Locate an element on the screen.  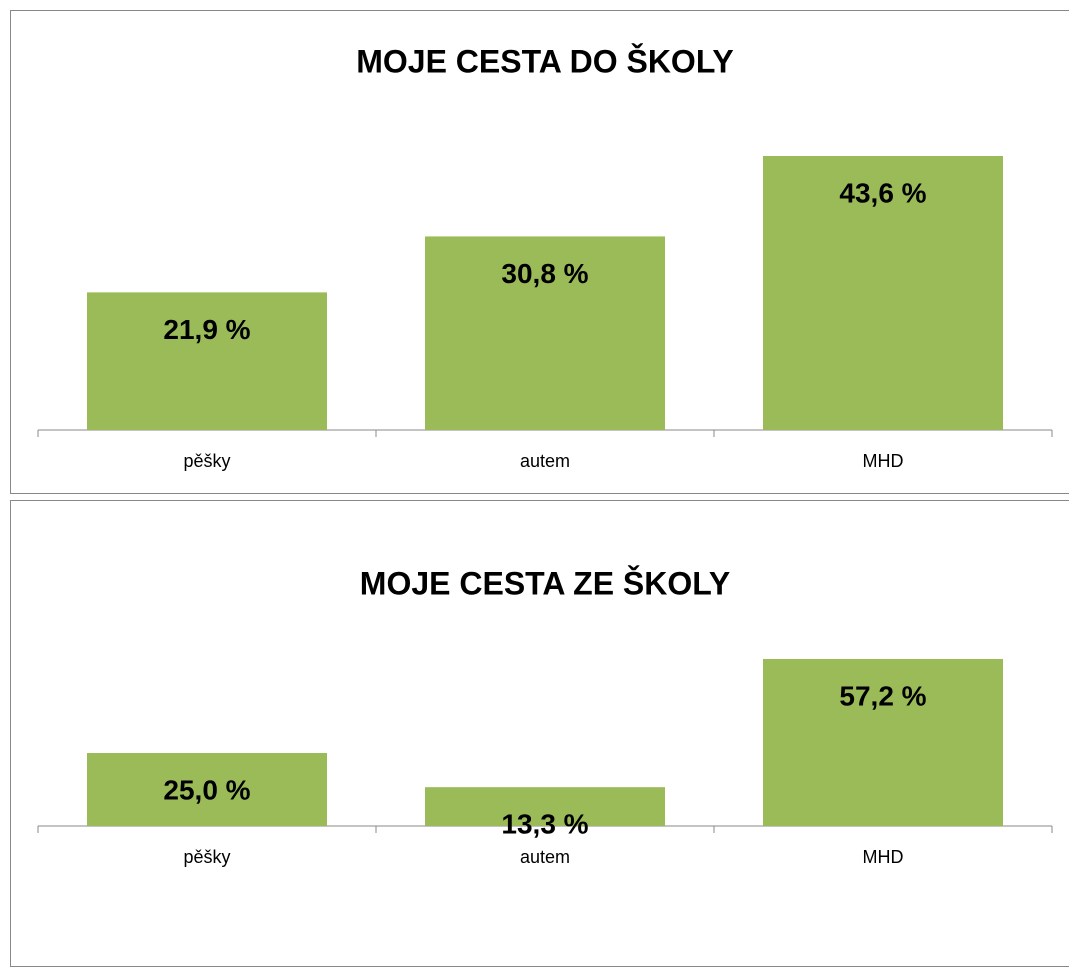
chart-title: MOJE CESTA DO ŠKOLY is located at coordinates (545, 61).